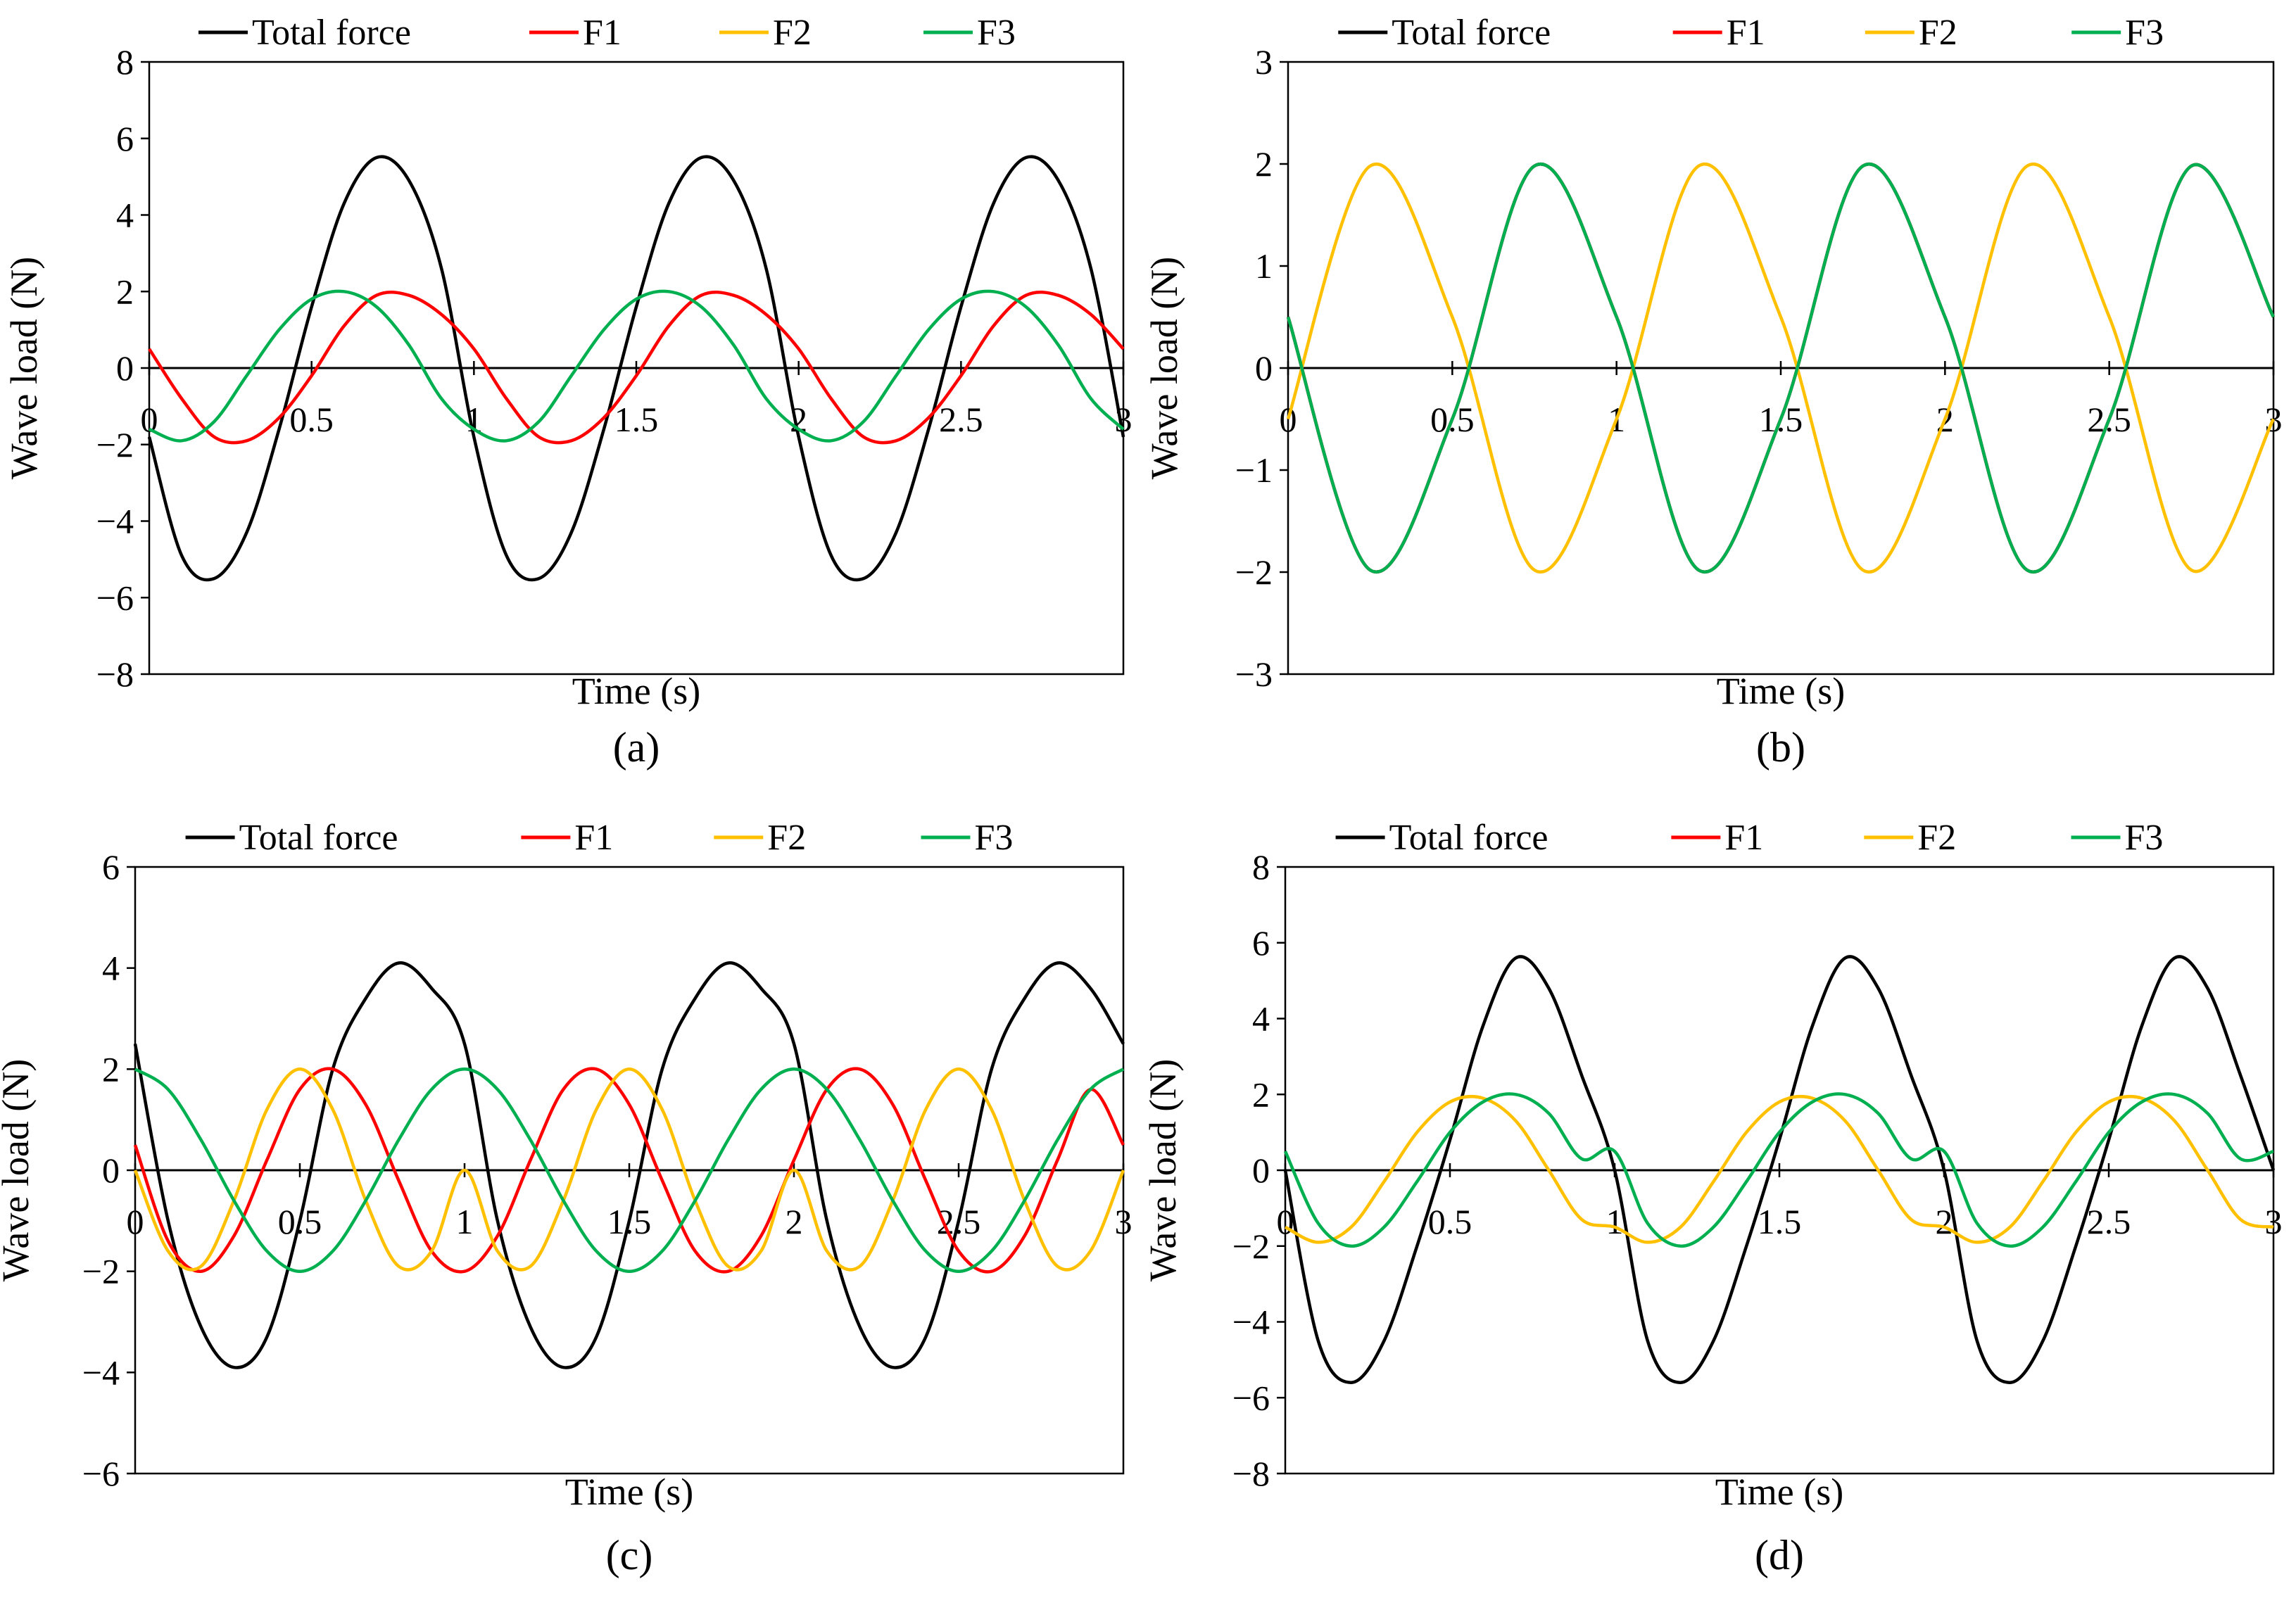 This screenshot has height=1603, width=2296. I want to click on y-tick-label: −1, so click(1254, 470).